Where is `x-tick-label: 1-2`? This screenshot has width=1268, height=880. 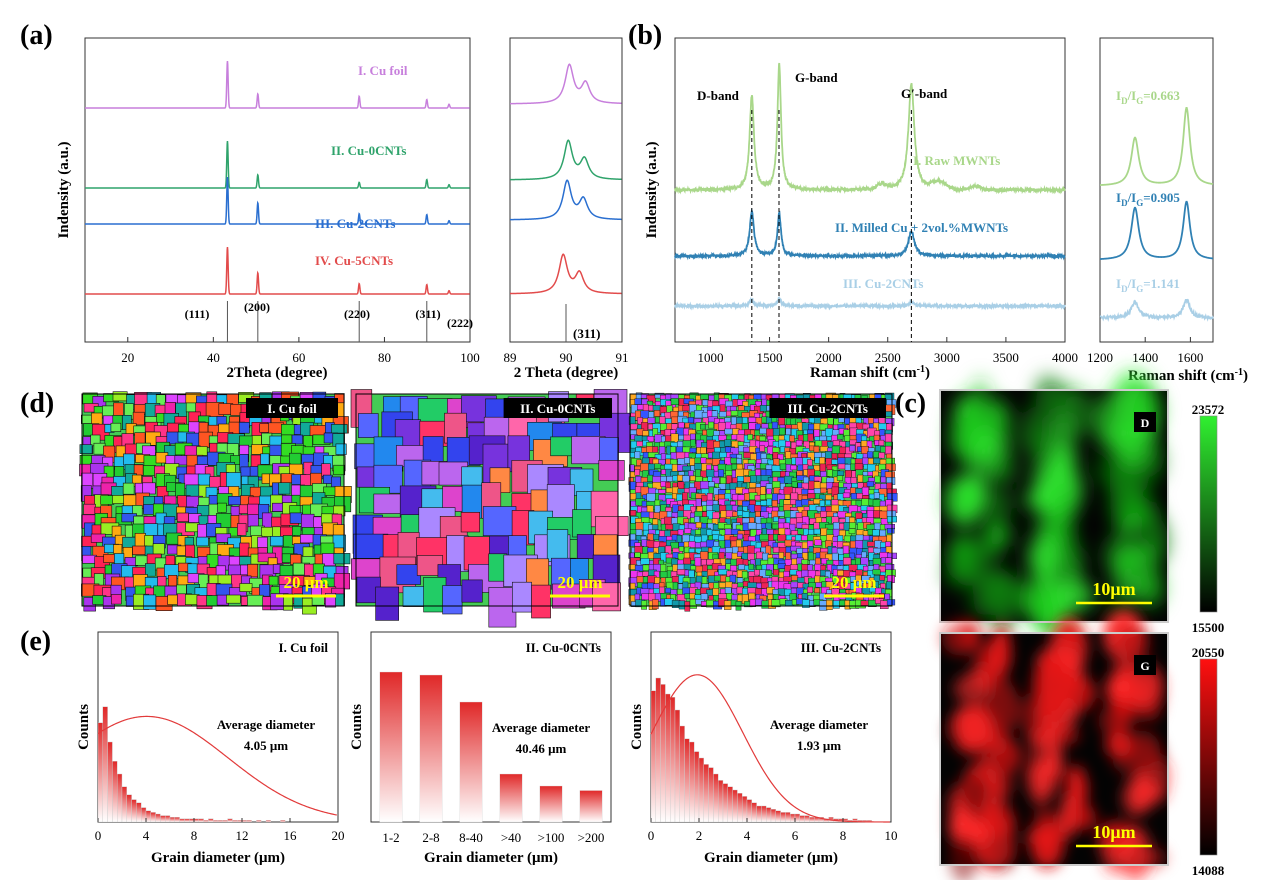
x-tick-label: 1-2 is located at coordinates (390, 837).